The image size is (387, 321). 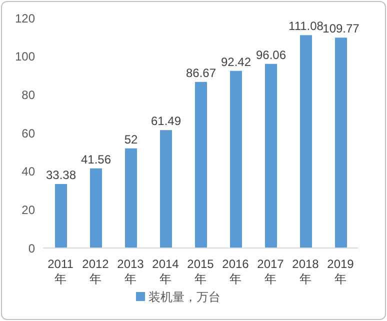 What do you see at coordinates (200, 271) in the screenshot?
I see `x-tick-label: 2015年` at bounding box center [200, 271].